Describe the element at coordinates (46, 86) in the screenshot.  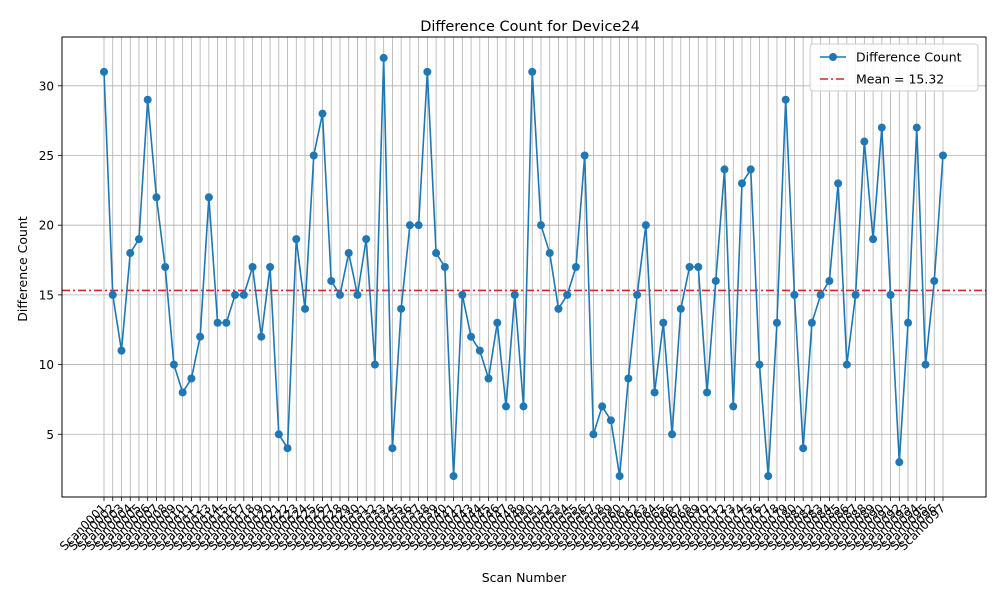
I see `y-tick-label: 30` at that location.